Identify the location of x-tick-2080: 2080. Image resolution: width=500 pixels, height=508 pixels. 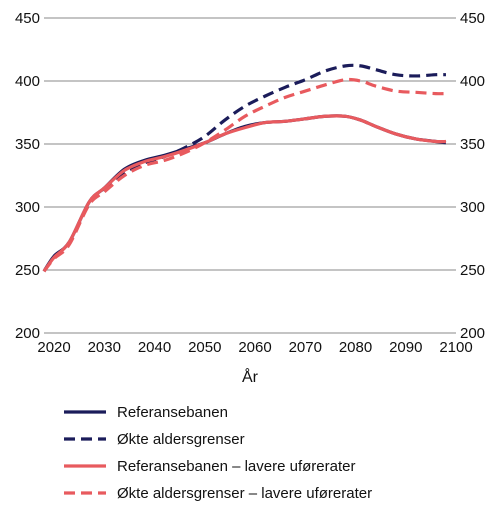
(355, 347).